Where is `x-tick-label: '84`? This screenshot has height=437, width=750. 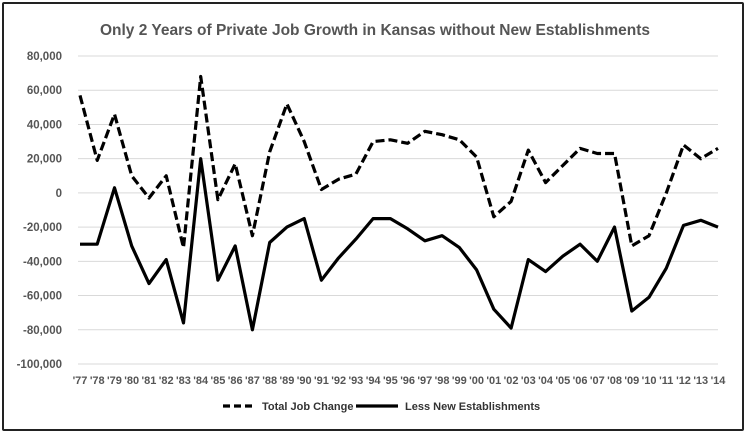 x-tick-label: '84 is located at coordinates (201, 381).